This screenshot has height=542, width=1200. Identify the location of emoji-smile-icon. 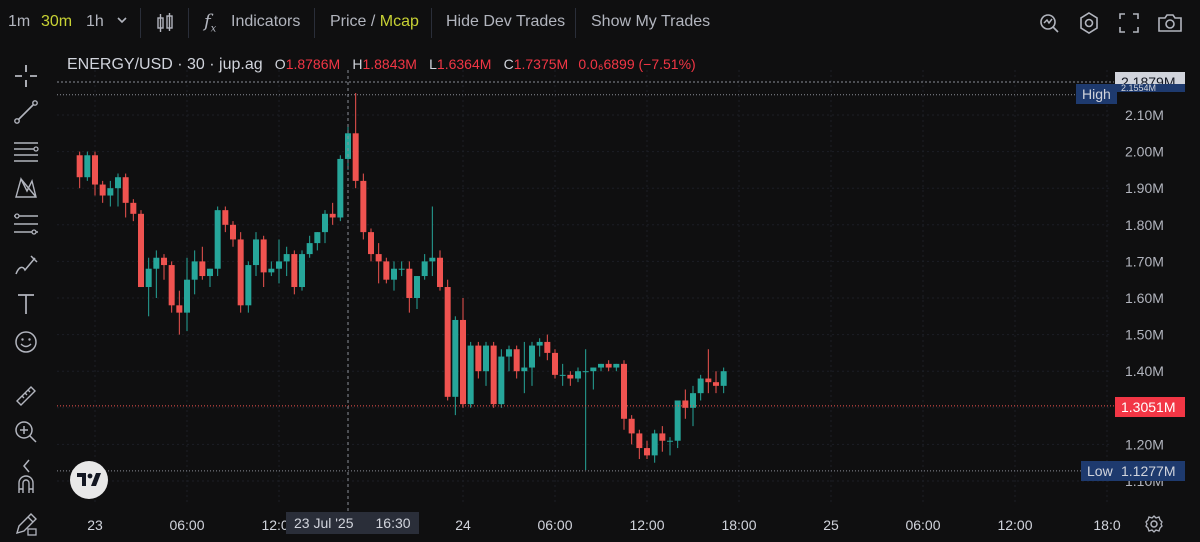
(26, 342).